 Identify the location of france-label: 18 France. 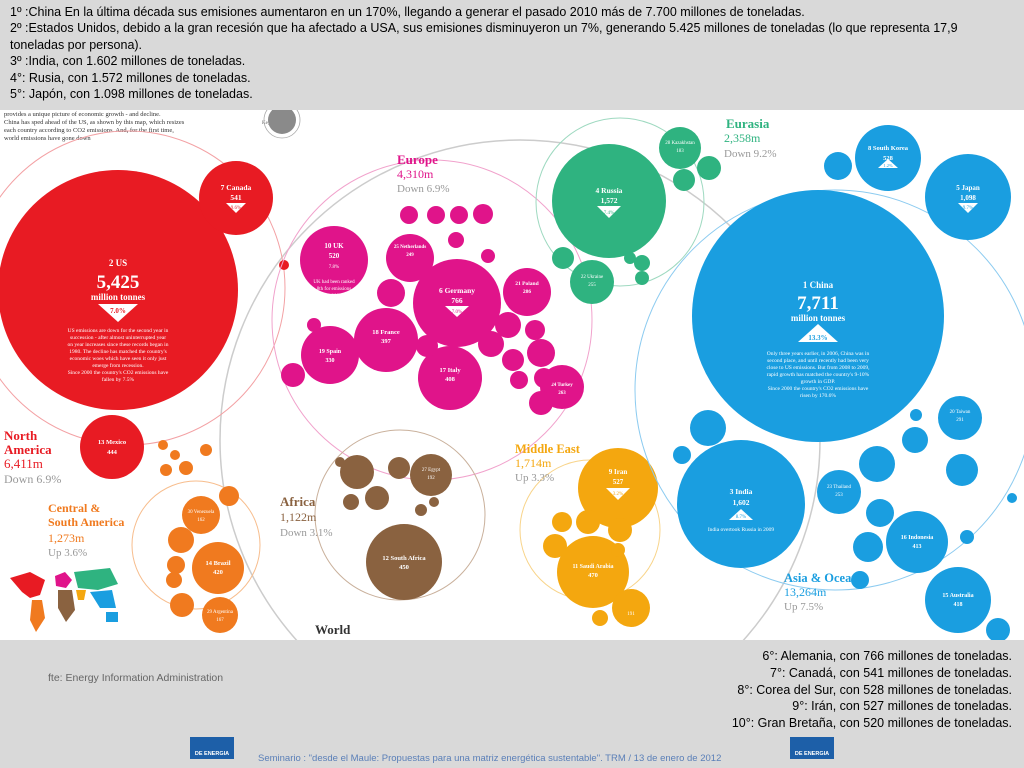
(386, 332).